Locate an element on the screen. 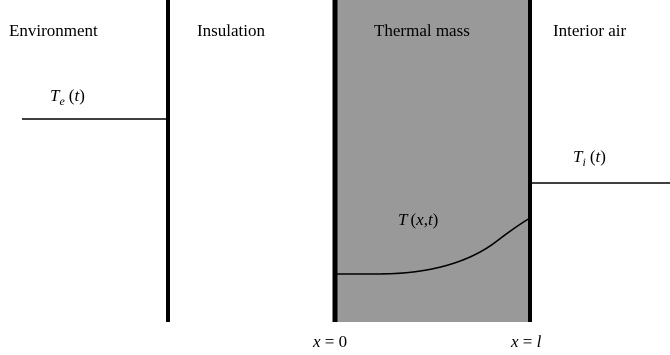 The width and height of the screenshot is (670, 355). profile-temperature-symbol: T (x,t) is located at coordinates (418, 219).